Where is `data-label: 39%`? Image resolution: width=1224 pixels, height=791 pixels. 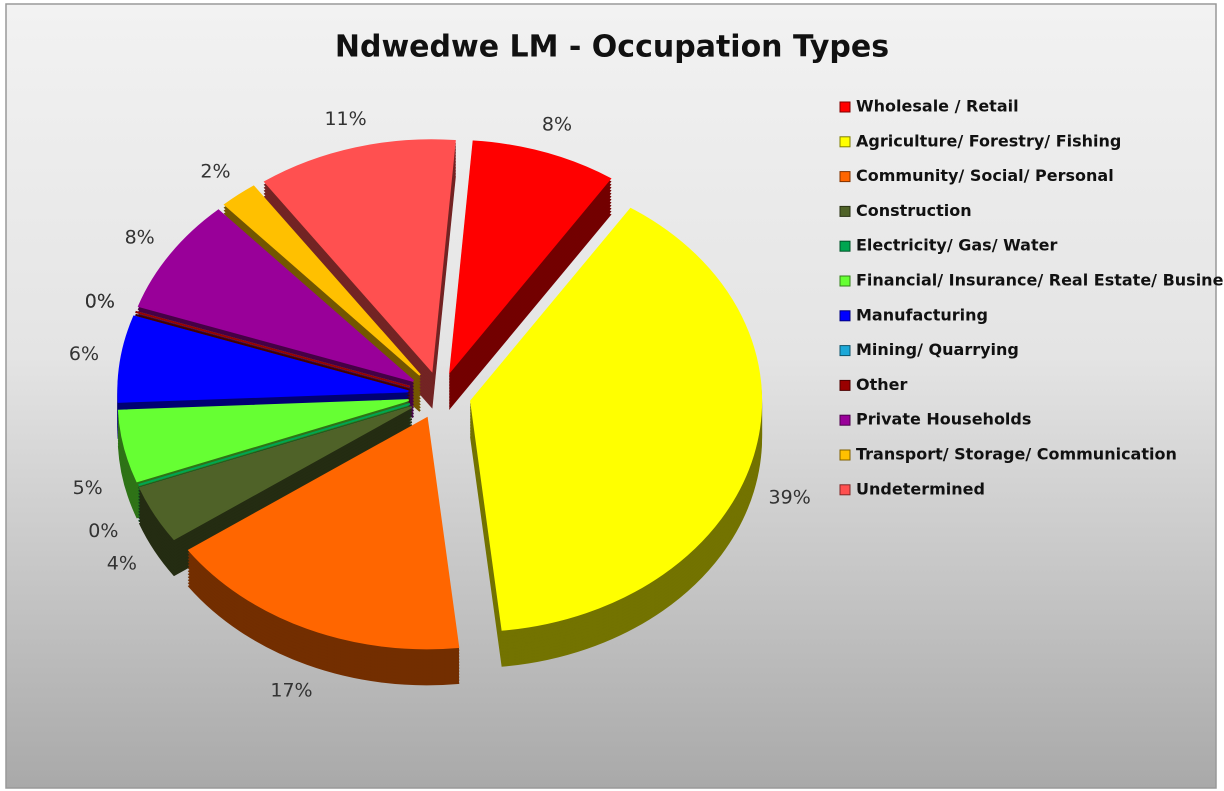
data-label: 39% is located at coordinates (790, 498).